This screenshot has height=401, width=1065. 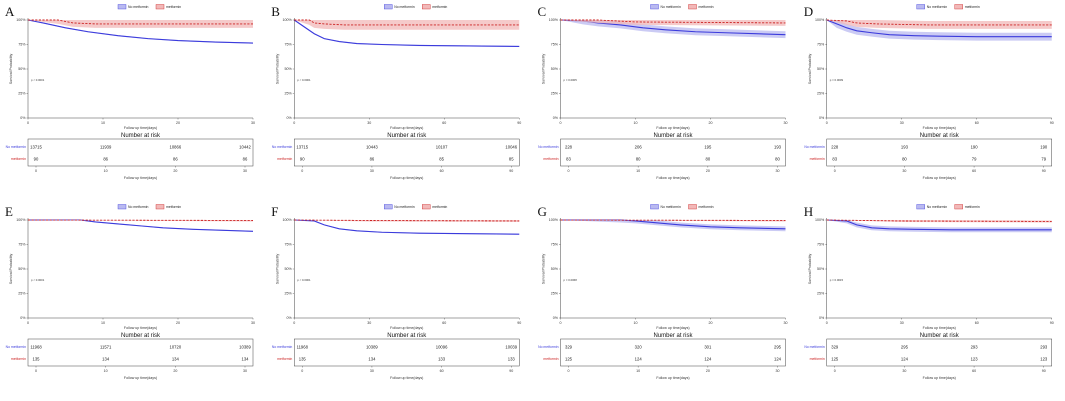 What do you see at coordinates (36, 147) in the screenshot?
I see `risk-count-no-metformin: 13715` at bounding box center [36, 147].